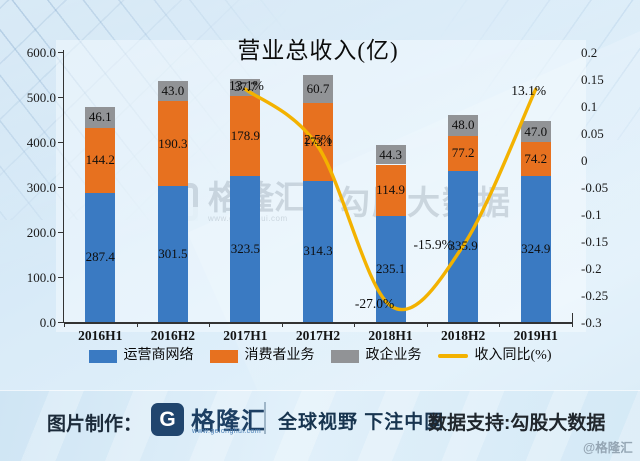  What do you see at coordinates (390, 335) in the screenshot?
I see `x-axis-category-label: 2018H1` at bounding box center [390, 335].